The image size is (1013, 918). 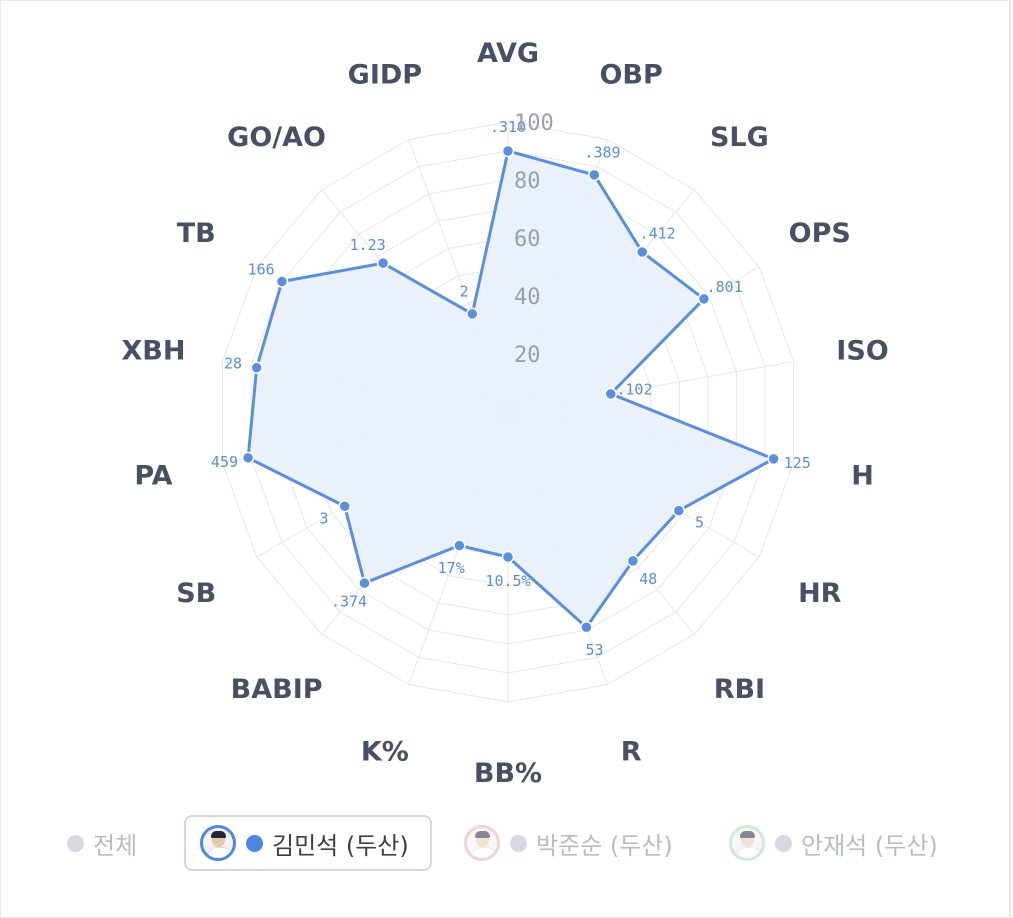 What do you see at coordinates (508, 127) in the screenshot?
I see `data-label: .310` at bounding box center [508, 127].